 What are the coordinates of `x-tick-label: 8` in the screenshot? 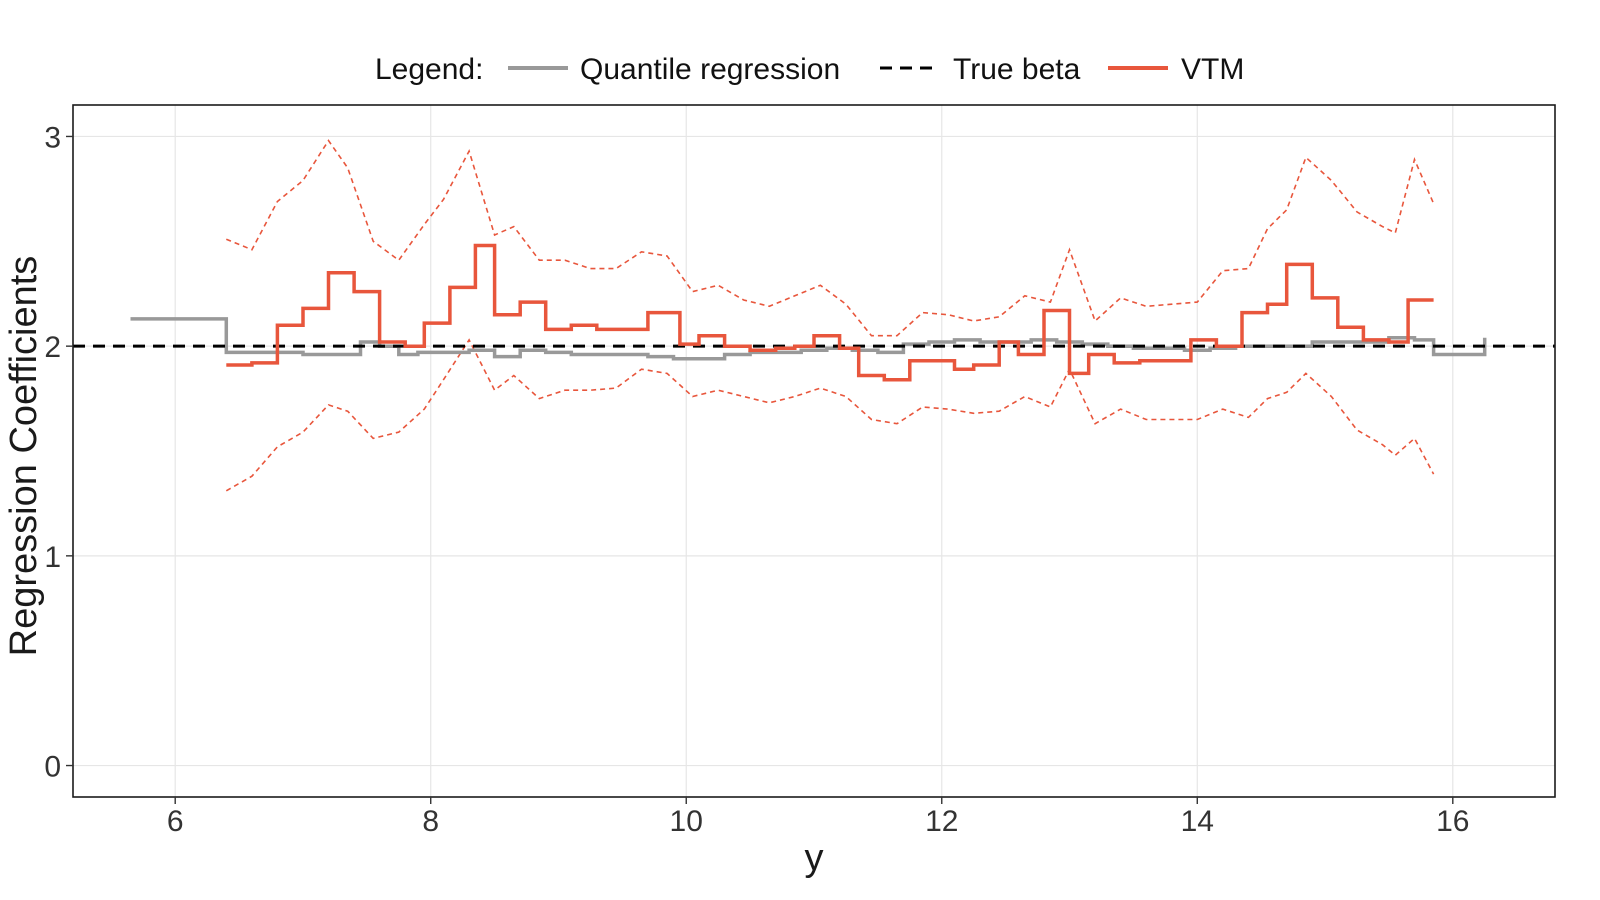 It's located at (430, 821).